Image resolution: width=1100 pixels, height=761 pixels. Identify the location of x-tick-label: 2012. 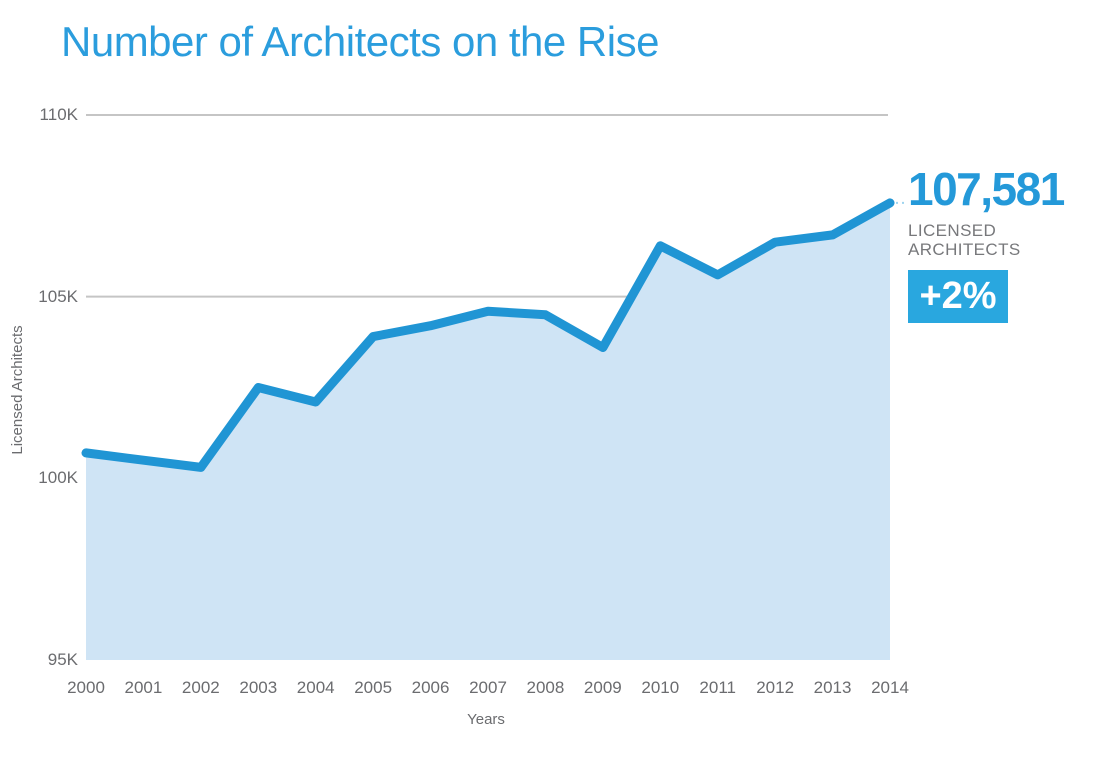
(775, 687).